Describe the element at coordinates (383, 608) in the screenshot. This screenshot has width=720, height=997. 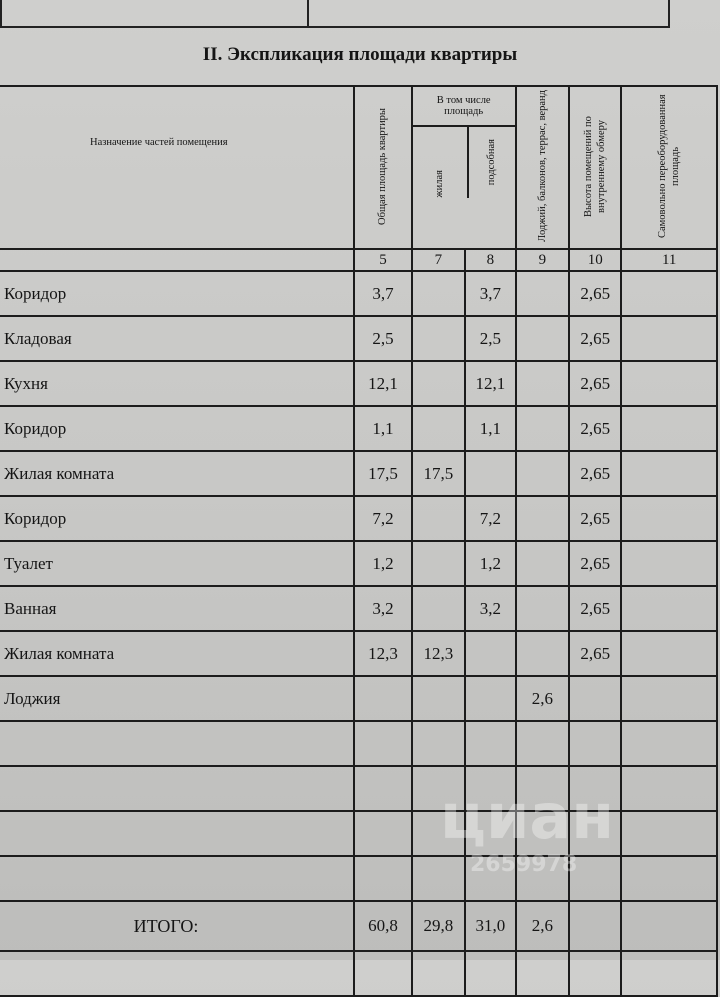
I see `cell-total: 3,2` at that location.